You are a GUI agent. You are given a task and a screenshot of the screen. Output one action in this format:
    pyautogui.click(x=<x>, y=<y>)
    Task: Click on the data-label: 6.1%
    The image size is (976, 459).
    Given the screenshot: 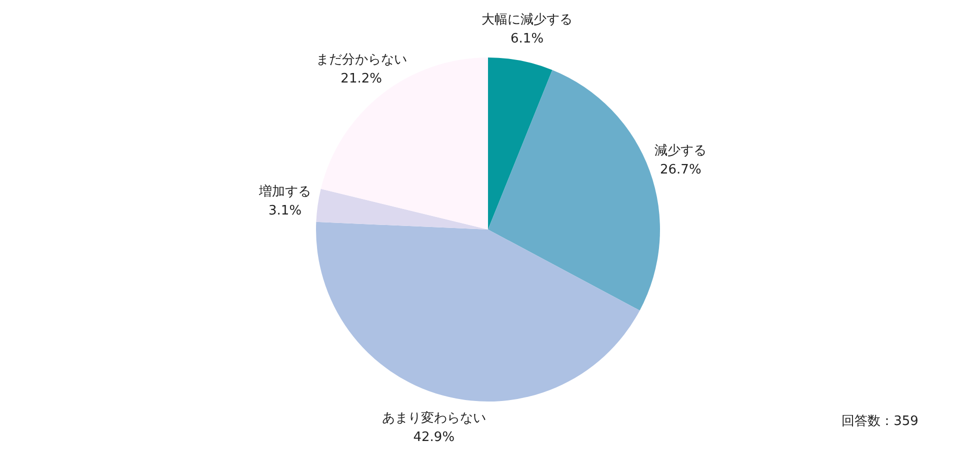 What is the action you would take?
    pyautogui.click(x=527, y=38)
    